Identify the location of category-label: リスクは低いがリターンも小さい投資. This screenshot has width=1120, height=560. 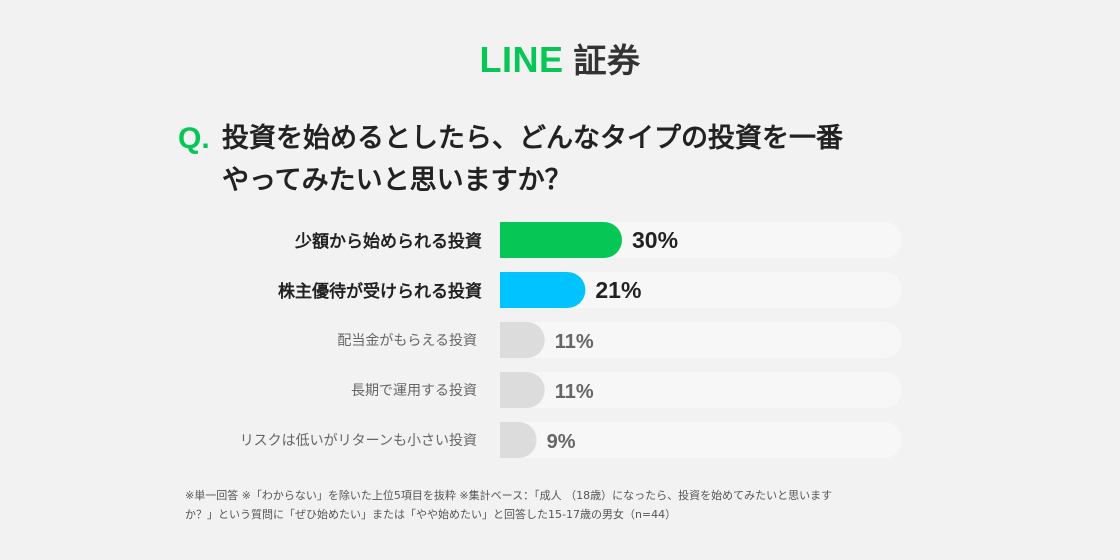
(358, 441).